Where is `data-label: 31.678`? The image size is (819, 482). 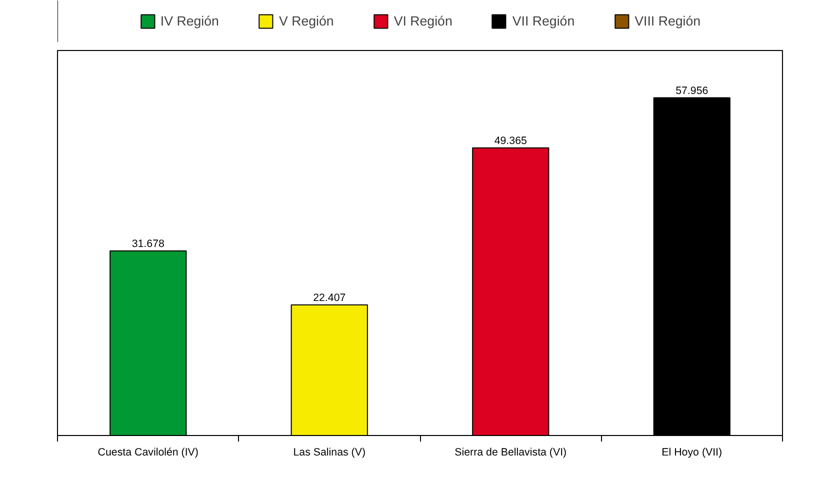
data-label: 31.678 is located at coordinates (148, 244).